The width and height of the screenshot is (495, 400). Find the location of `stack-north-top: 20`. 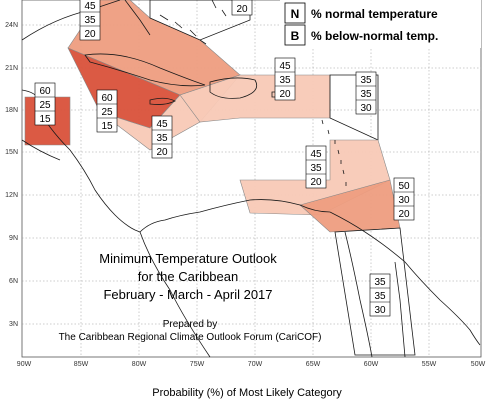

stack-north-top: 20 is located at coordinates (242, 8).